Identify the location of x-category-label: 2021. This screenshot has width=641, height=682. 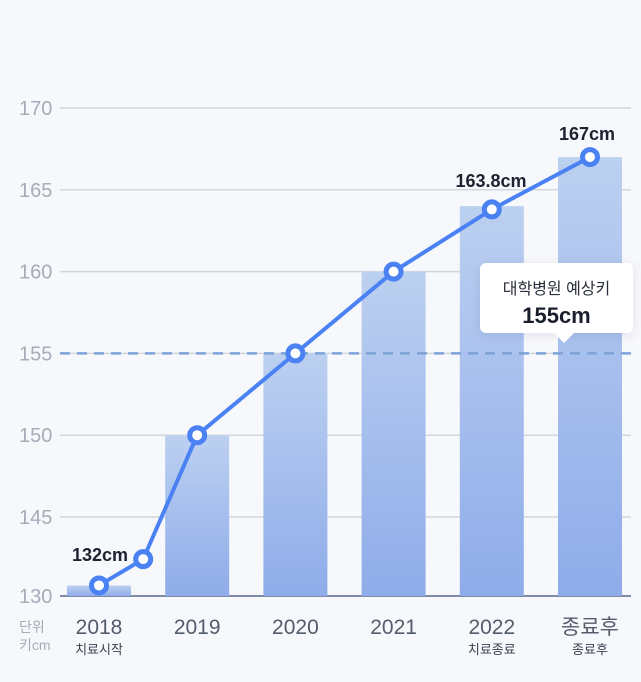
(393, 627).